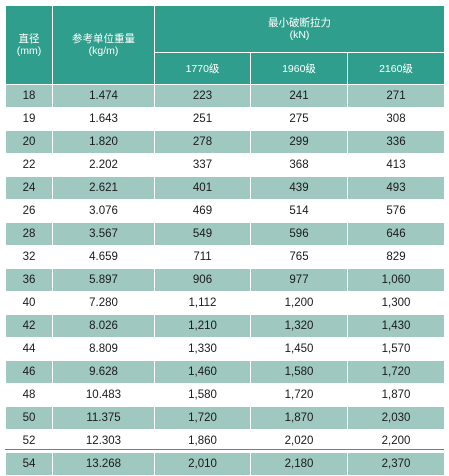 This screenshot has height=476, width=449. What do you see at coordinates (396, 441) in the screenshot?
I see `cell-break-2160: 2,200` at bounding box center [396, 441].